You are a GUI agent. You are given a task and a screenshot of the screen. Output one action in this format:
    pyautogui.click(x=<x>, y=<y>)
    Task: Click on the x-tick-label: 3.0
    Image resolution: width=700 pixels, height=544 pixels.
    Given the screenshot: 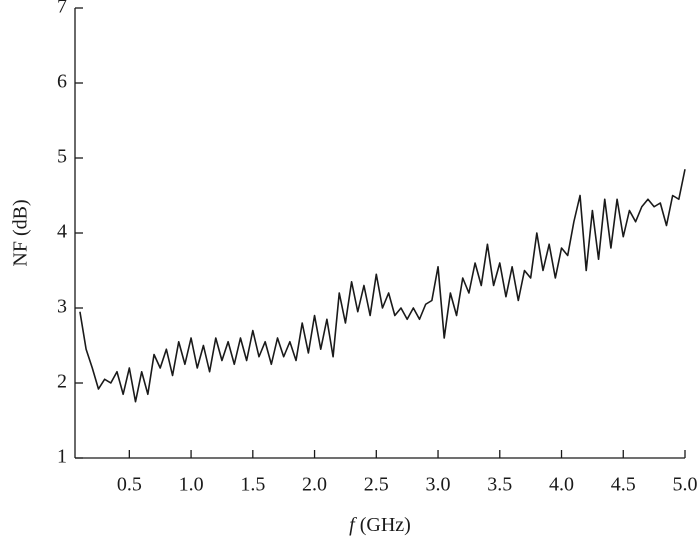 What is the action you would take?
    pyautogui.click(x=438, y=485)
    